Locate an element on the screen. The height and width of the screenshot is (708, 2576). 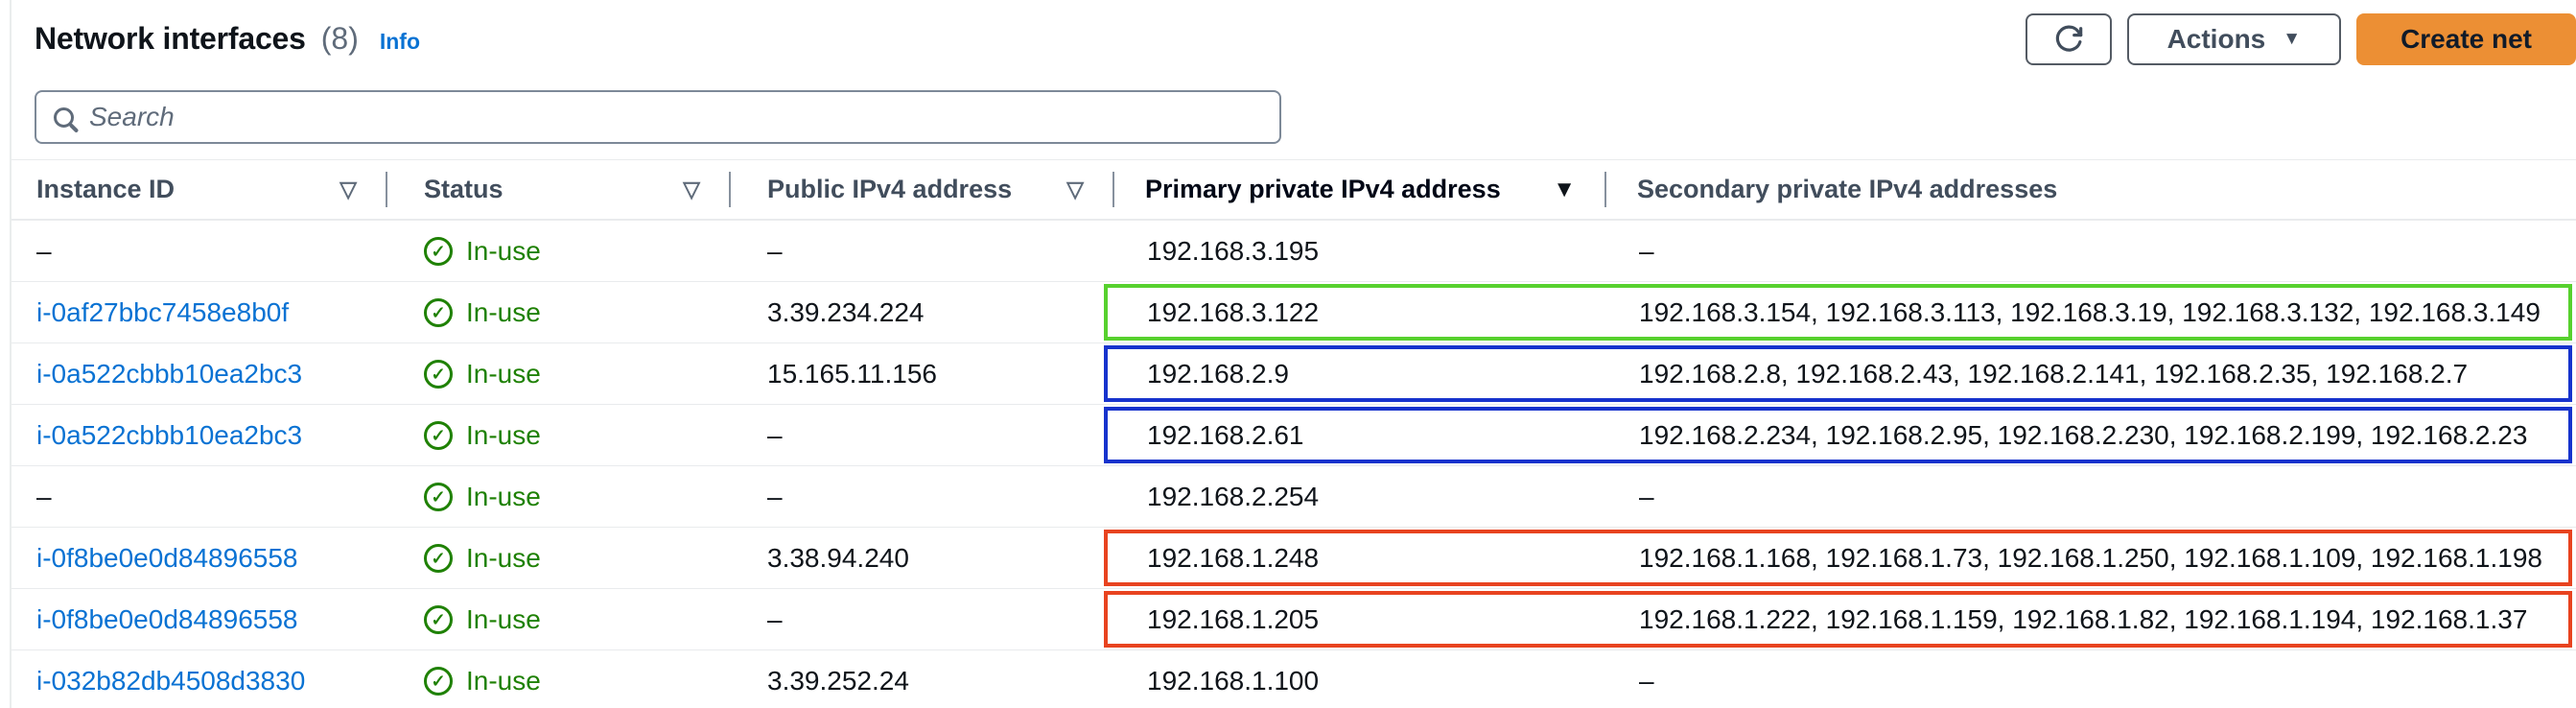
table-row: – ✓ In-use – 192.168.3.195 – is located at coordinates (1294, 252).